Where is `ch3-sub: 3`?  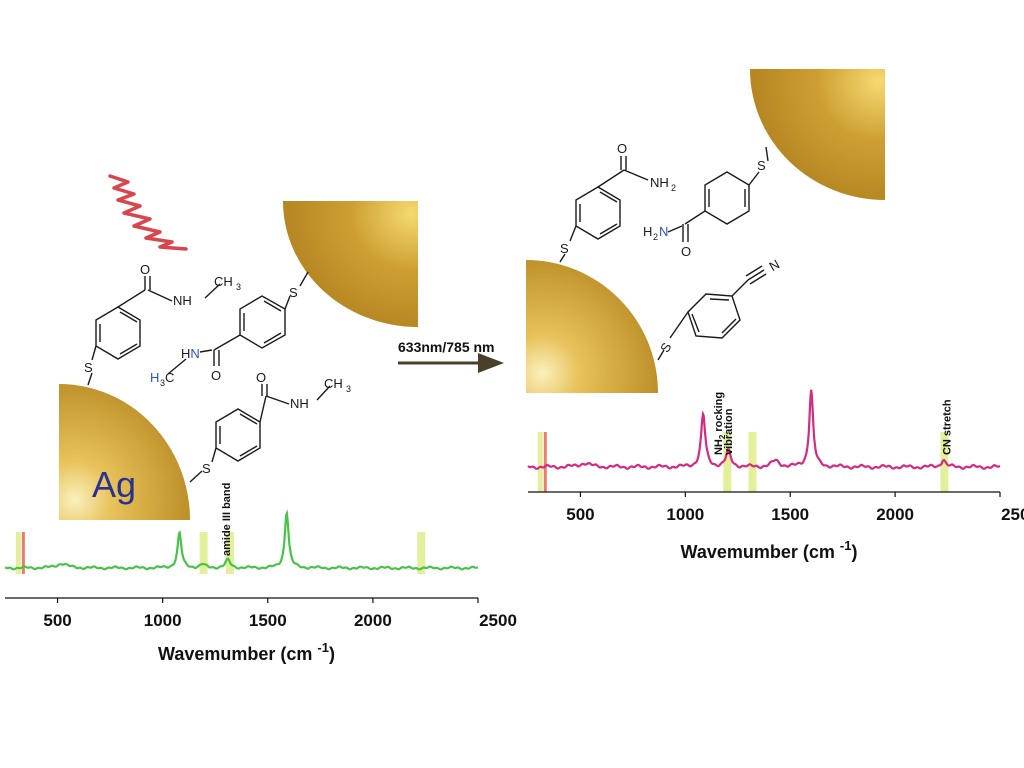 ch3-sub: 3 is located at coordinates (238, 287).